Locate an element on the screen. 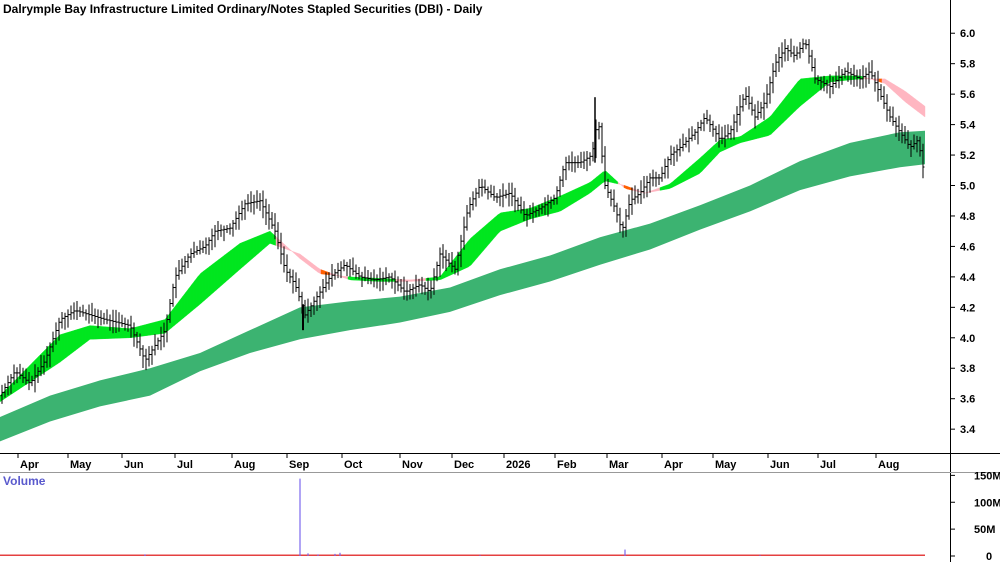  price-tick-label: 4.6 is located at coordinates (967, 247).